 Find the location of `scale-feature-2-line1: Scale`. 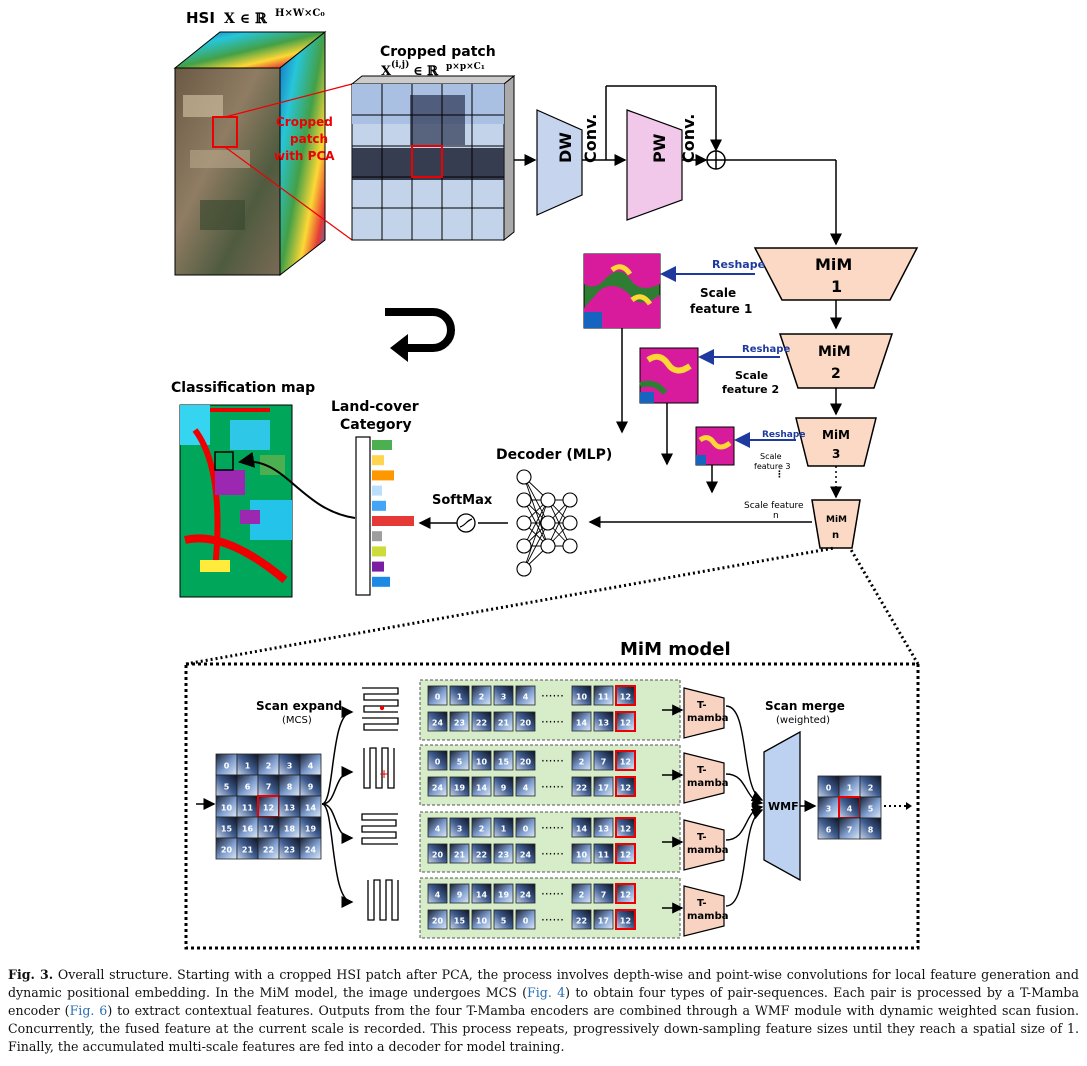

scale-feature-2-line1: Scale is located at coordinates (751, 375).